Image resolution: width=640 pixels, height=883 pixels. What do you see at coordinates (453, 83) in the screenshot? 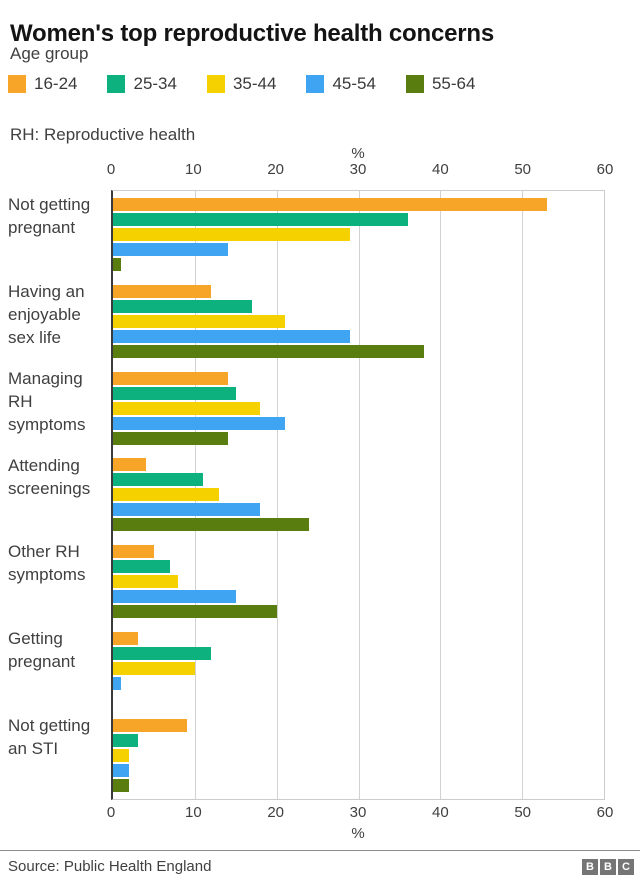
I see `legend-label: 55-64` at bounding box center [453, 83].